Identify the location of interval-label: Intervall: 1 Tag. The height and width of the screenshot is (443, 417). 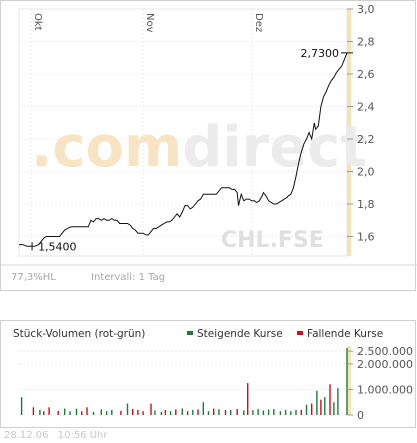
(128, 277).